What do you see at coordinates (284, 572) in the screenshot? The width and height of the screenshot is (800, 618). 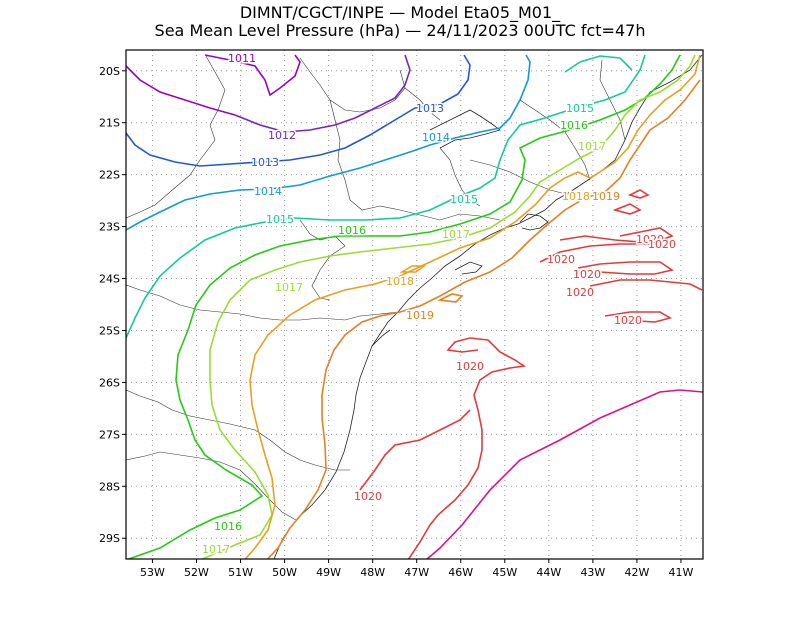 I see `lon-tick-label: 50W` at bounding box center [284, 572].